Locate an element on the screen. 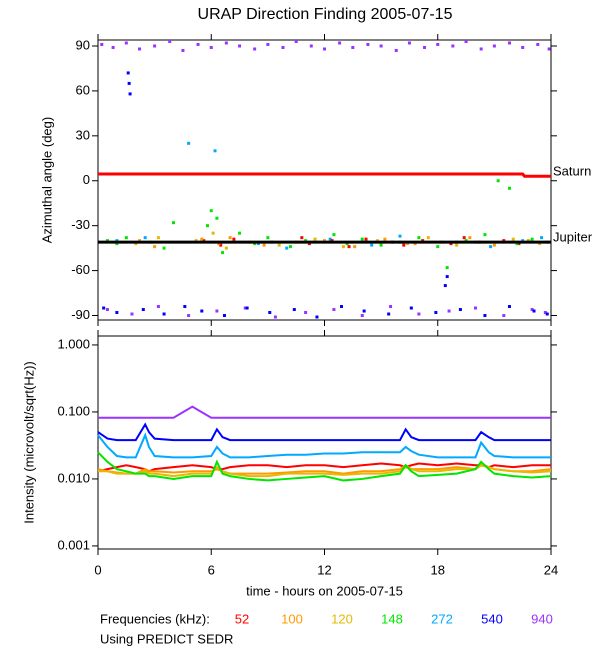 This screenshot has width=600, height=650. legend-entry: 940 is located at coordinates (542, 618).